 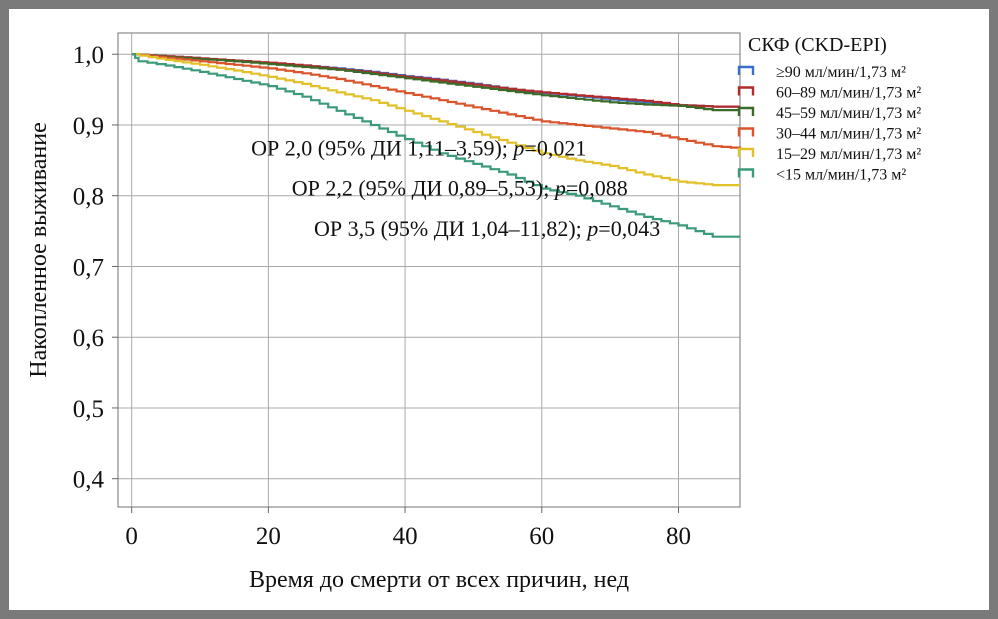 I want to click on x-axis-ticks: 0 20 40 60 80, so click(x=408, y=528).